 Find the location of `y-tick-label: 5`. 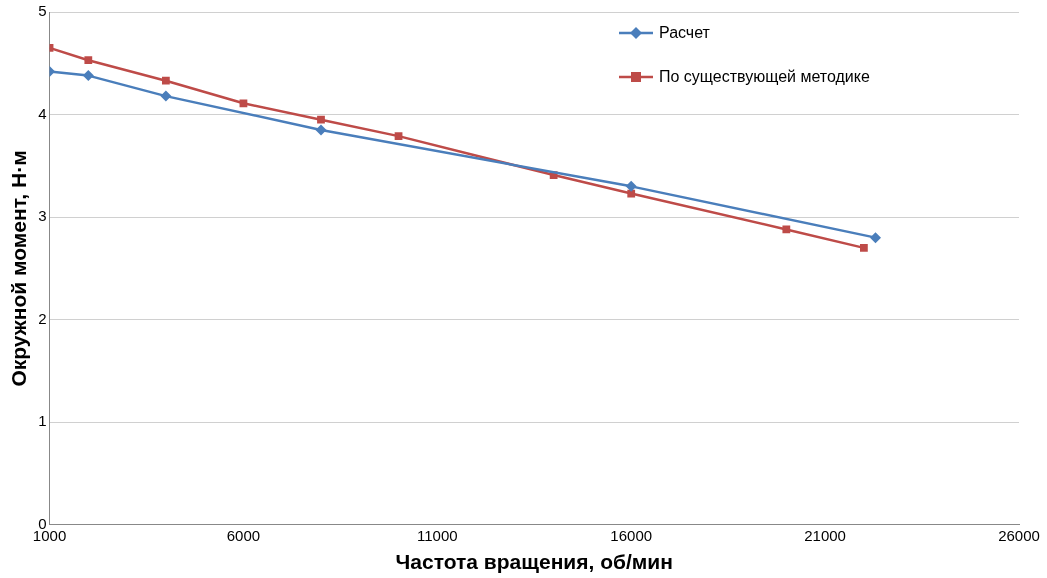

y-tick-label: 5 is located at coordinates (42, 11).